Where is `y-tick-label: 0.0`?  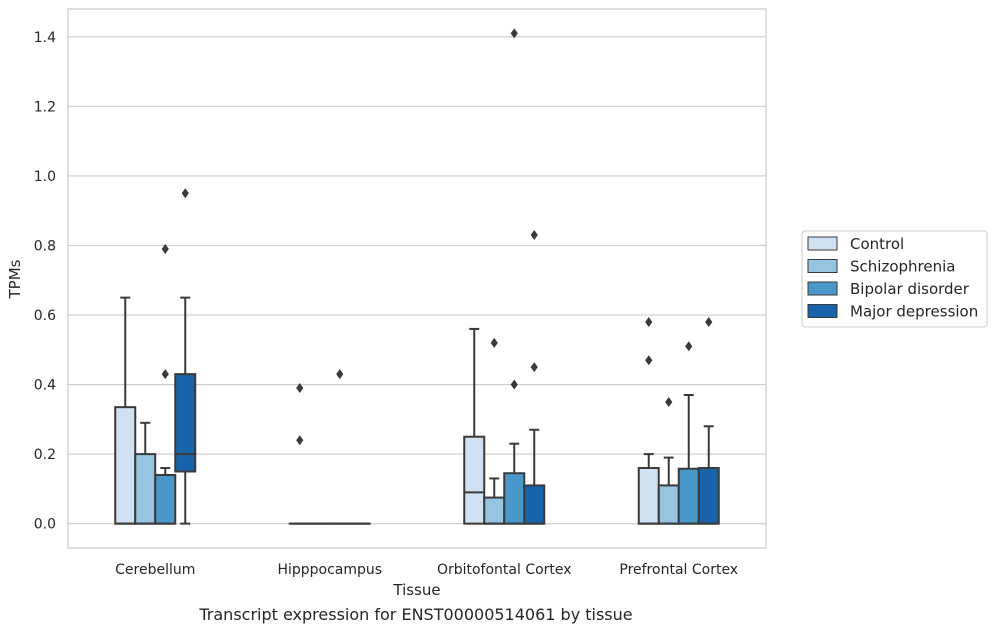
y-tick-label: 0.0 is located at coordinates (45, 525).